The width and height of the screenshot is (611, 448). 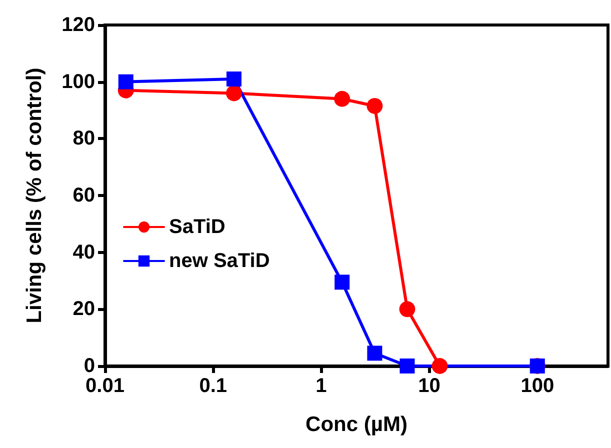 What do you see at coordinates (537, 386) in the screenshot?
I see `x-tick-label: 100` at bounding box center [537, 386].